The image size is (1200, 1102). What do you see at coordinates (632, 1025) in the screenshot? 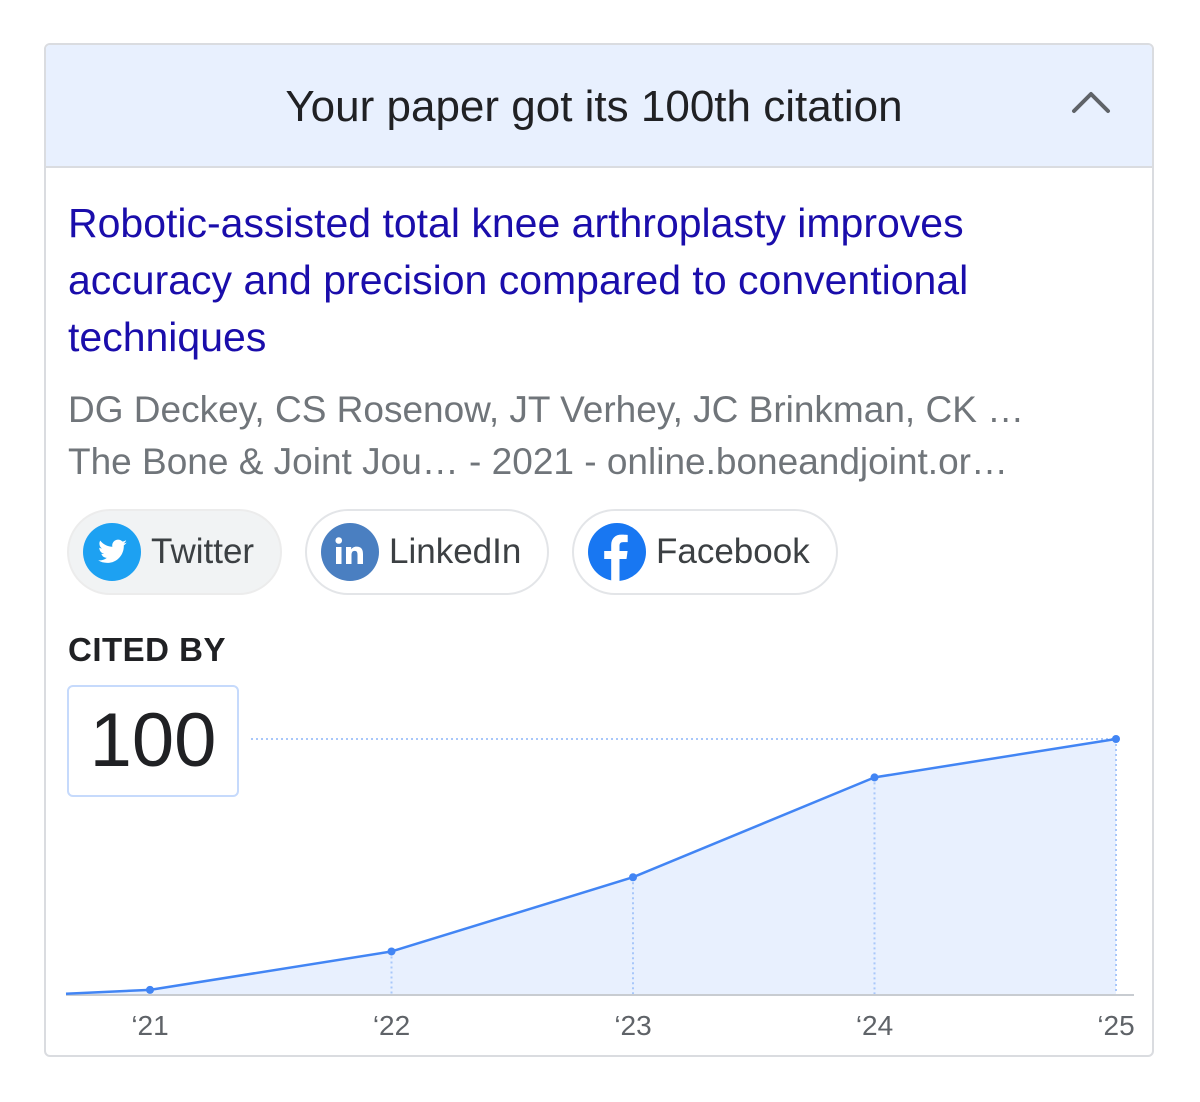
I see `x-tick-label: ‘23` at bounding box center [632, 1025].